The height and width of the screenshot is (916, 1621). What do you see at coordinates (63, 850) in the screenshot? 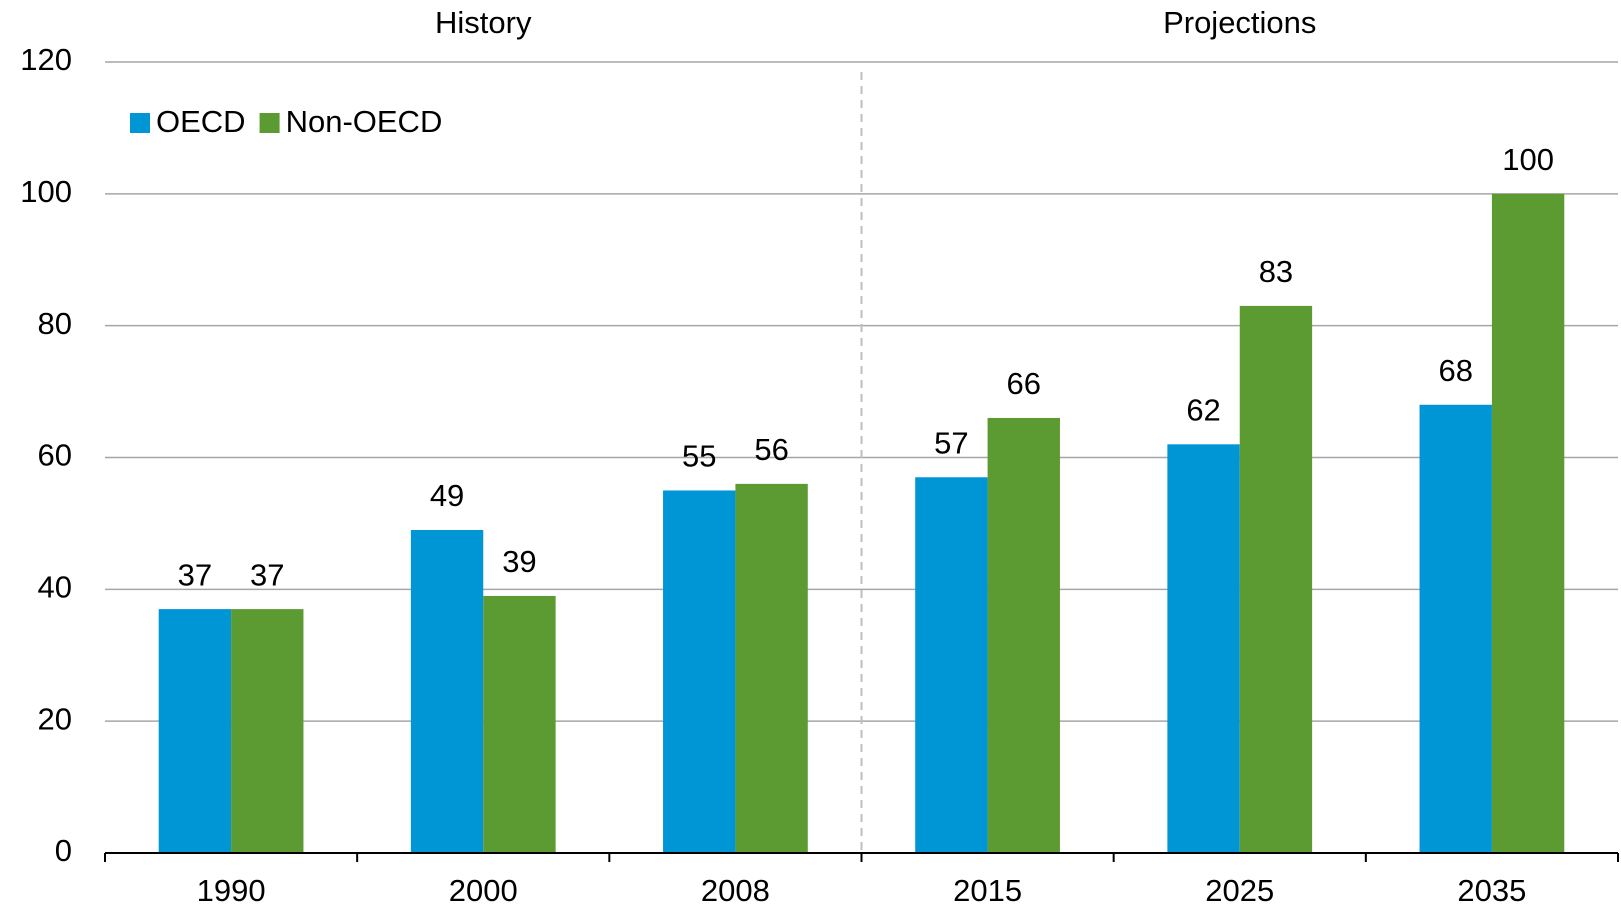
I see `y-tick-label: 0` at bounding box center [63, 850].